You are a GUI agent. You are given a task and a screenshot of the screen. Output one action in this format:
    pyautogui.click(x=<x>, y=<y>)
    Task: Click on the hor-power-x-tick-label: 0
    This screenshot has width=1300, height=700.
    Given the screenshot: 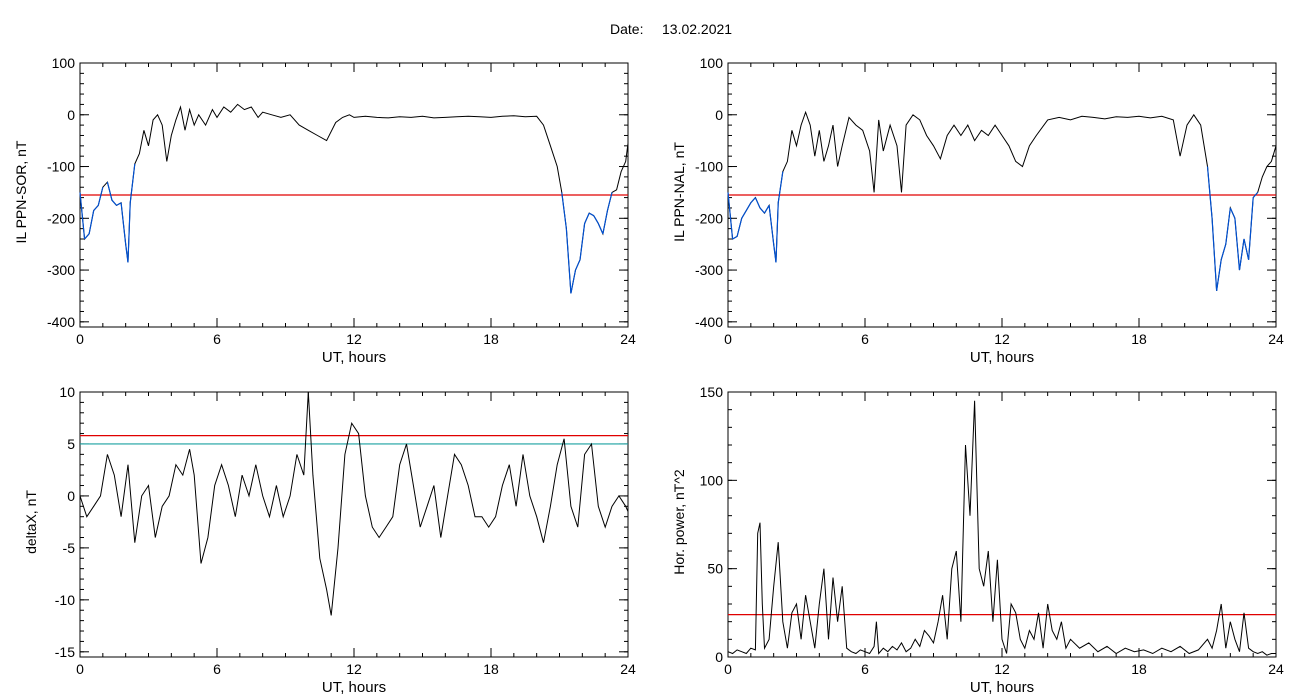 What is the action you would take?
    pyautogui.click(x=728, y=669)
    